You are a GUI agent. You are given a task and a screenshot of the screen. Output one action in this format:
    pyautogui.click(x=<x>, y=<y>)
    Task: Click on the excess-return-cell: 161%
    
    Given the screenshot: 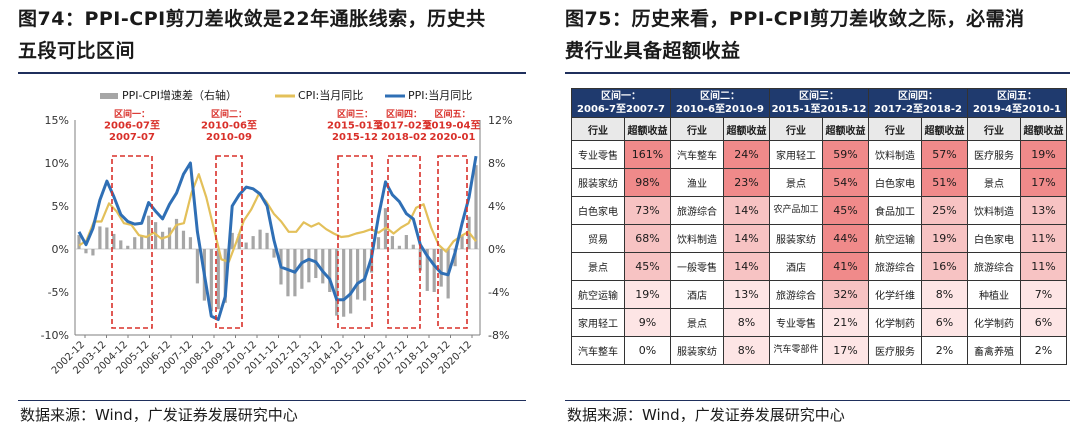 What is the action you would take?
    pyautogui.click(x=647, y=154)
    